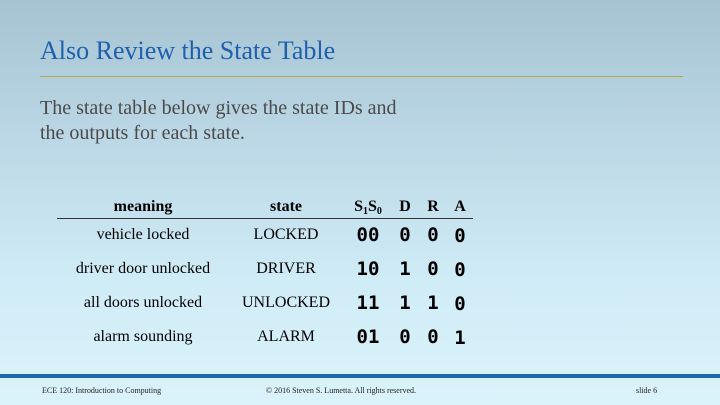 This screenshot has height=405, width=720. Describe the element at coordinates (405, 235) in the screenshot. I see `row-0-d: 0` at that location.